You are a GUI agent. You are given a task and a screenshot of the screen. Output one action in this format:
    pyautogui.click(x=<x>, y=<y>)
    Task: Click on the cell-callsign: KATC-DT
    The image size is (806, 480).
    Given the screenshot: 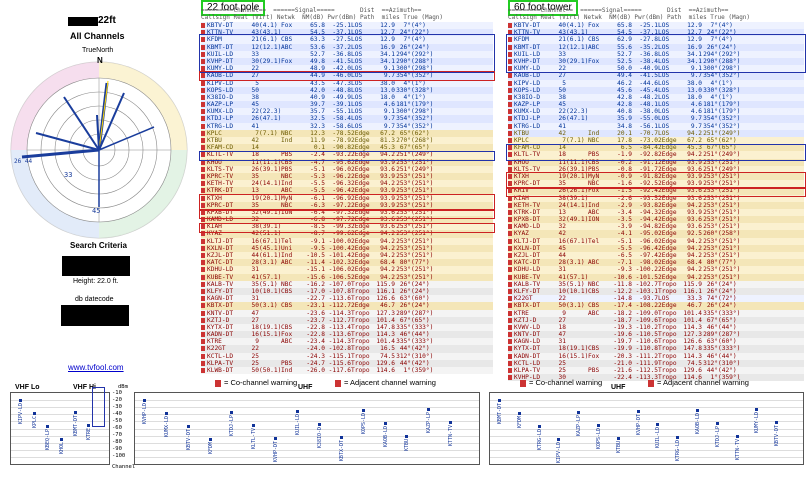 What is the action you would take?
    pyautogui.click(x=527, y=263)
    